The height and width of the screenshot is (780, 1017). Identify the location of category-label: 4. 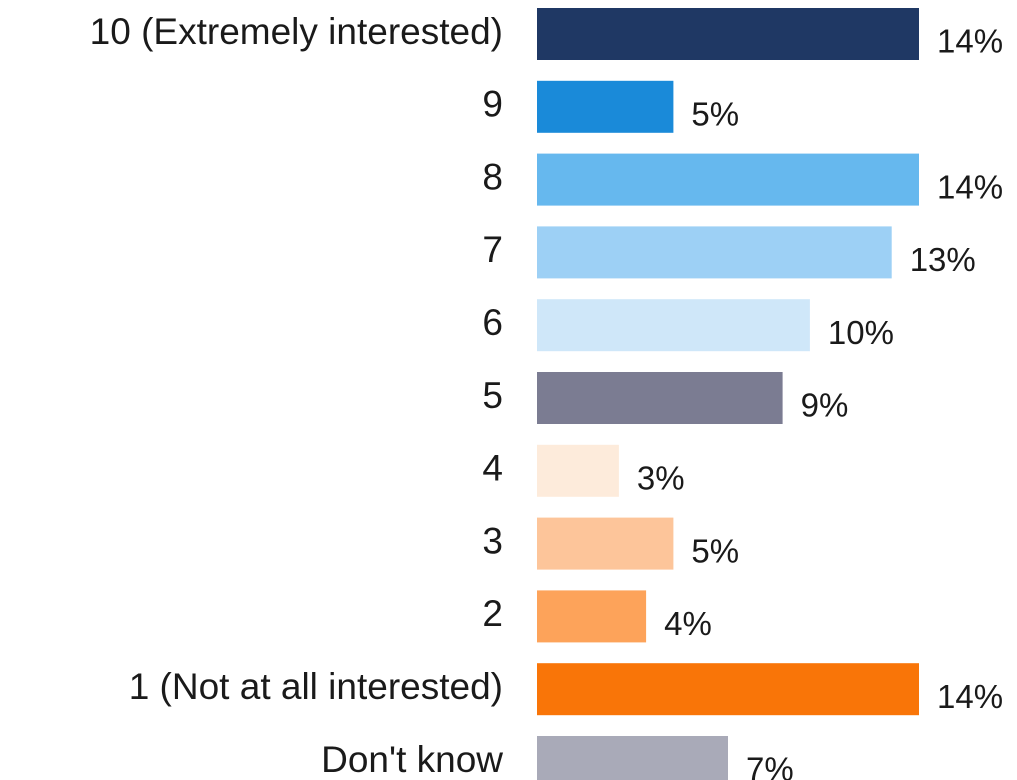
(492, 468).